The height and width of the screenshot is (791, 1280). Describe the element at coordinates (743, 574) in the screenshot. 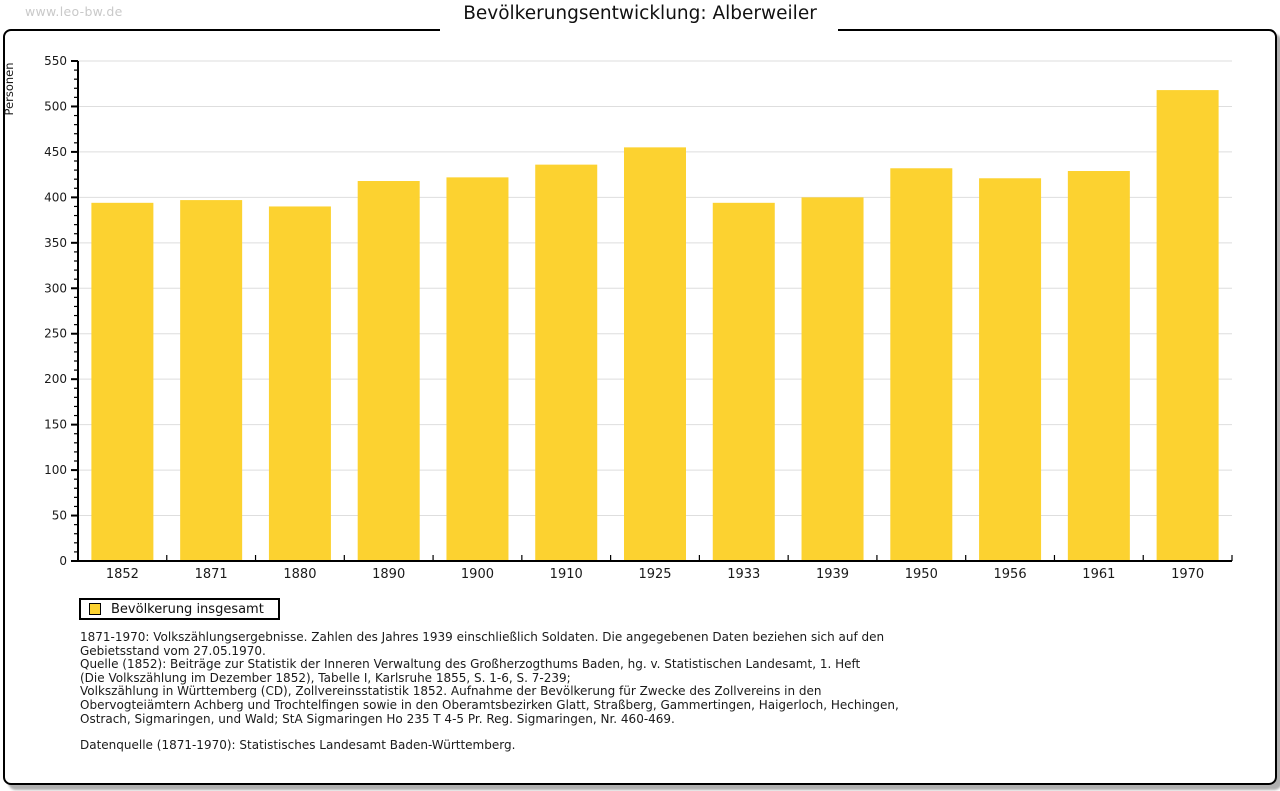

I see `x-tick-label: 1933` at that location.